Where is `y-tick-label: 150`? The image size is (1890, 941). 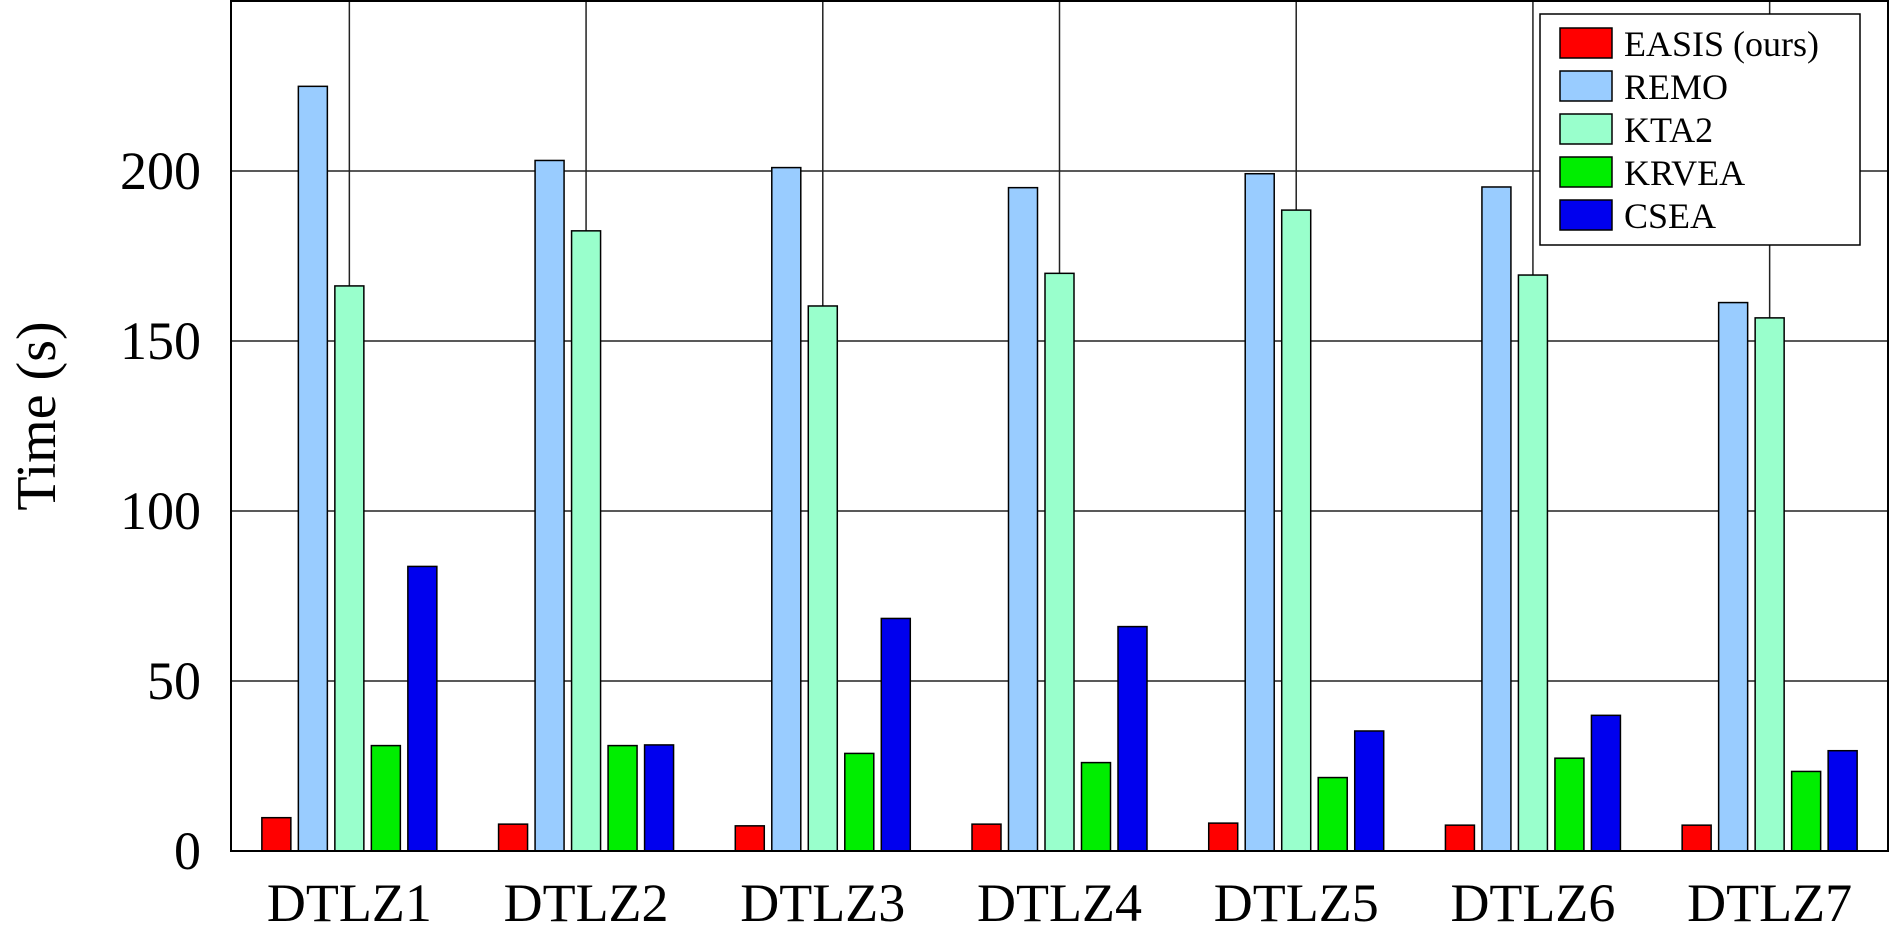
y-tick-label: 150 is located at coordinates (160, 341).